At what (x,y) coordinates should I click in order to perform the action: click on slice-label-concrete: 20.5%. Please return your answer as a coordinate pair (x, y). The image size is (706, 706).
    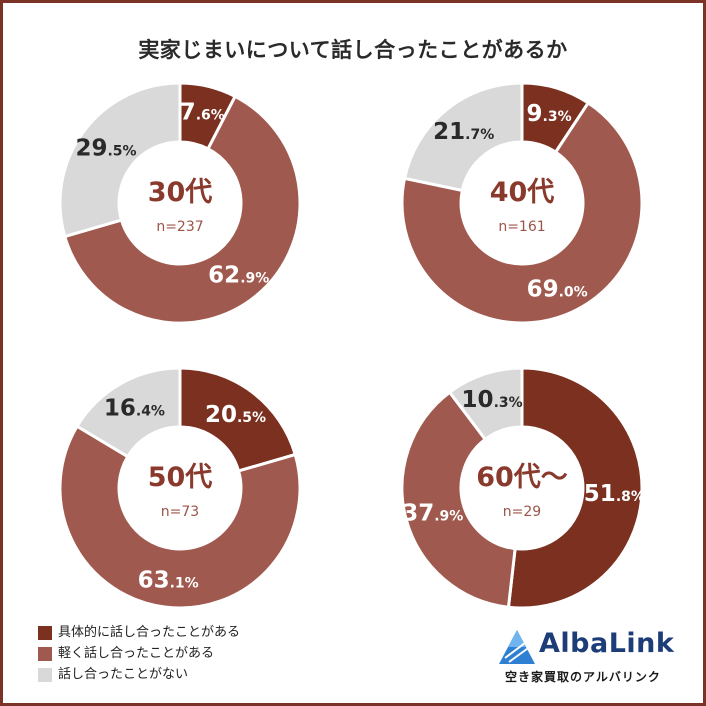
    Looking at the image, I should click on (235, 415).